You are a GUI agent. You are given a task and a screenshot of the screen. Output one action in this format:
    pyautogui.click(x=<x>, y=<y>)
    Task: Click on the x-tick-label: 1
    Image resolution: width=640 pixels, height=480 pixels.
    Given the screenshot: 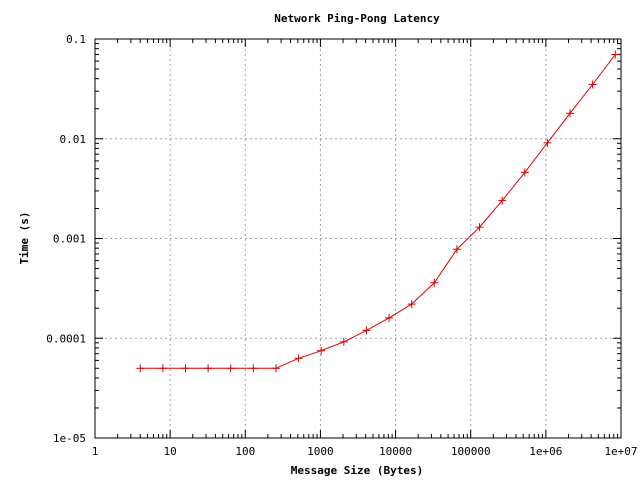 What is the action you would take?
    pyautogui.click(x=95, y=451)
    